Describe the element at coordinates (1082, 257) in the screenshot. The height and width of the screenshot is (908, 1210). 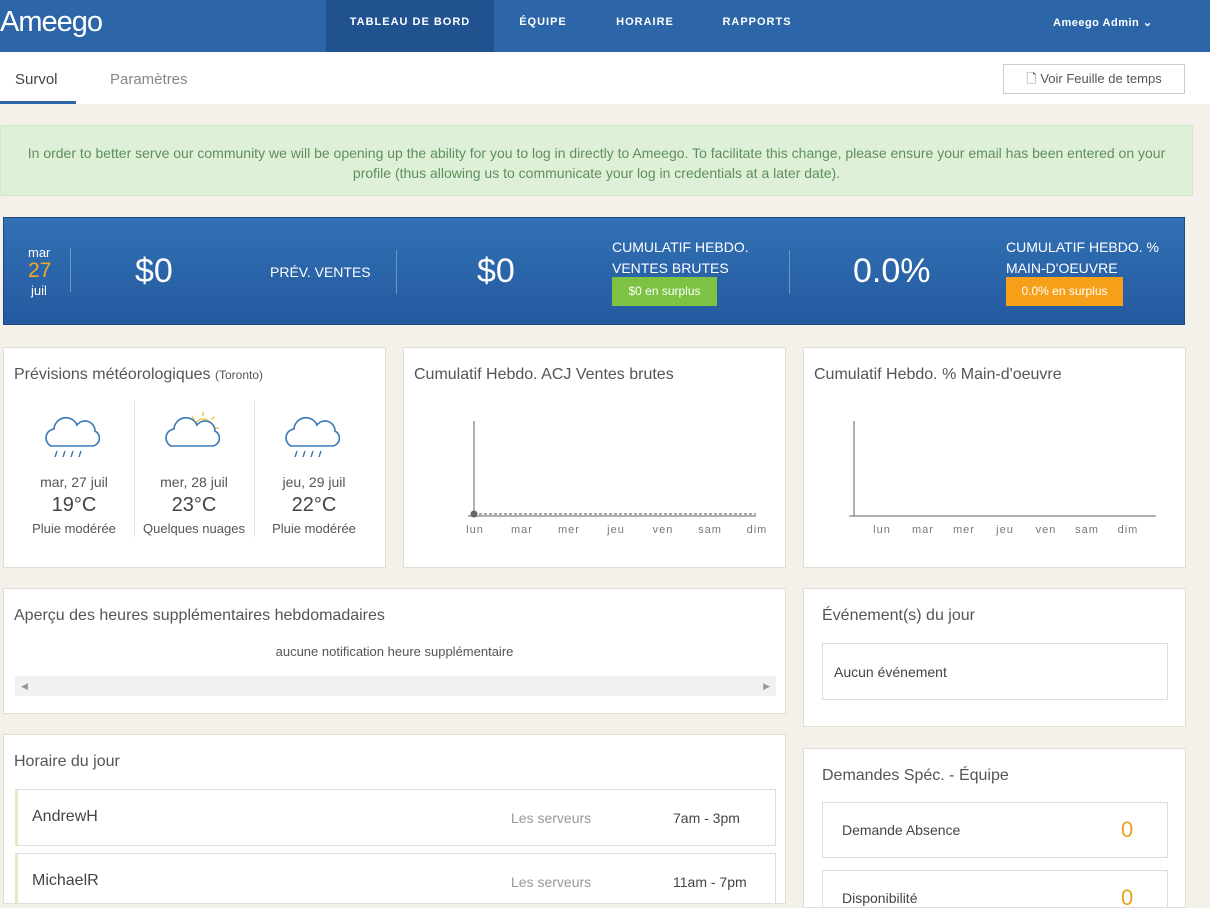
I see `labor-label: CUMULATIF HEBDO. % MAIN-D'OEUVRE` at that location.